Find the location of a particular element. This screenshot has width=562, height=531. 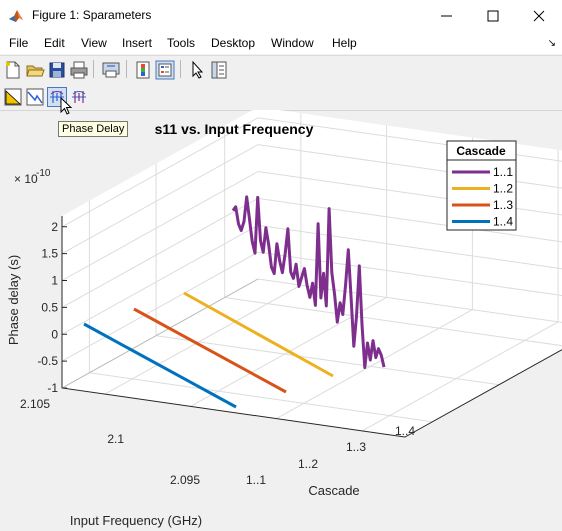

x-tick-label: 1..2 is located at coordinates (308, 464).